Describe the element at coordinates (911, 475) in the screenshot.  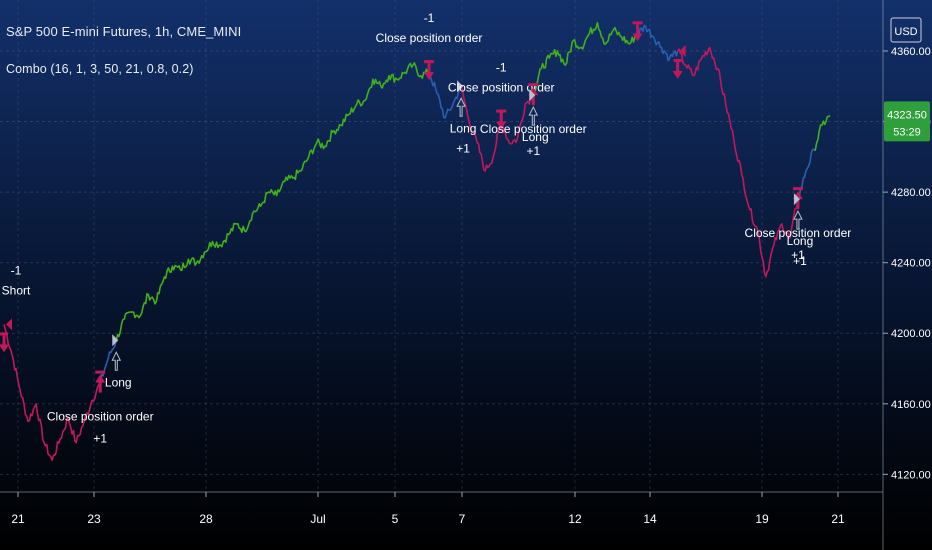
I see `price-tick-label: 4120.00` at that location.